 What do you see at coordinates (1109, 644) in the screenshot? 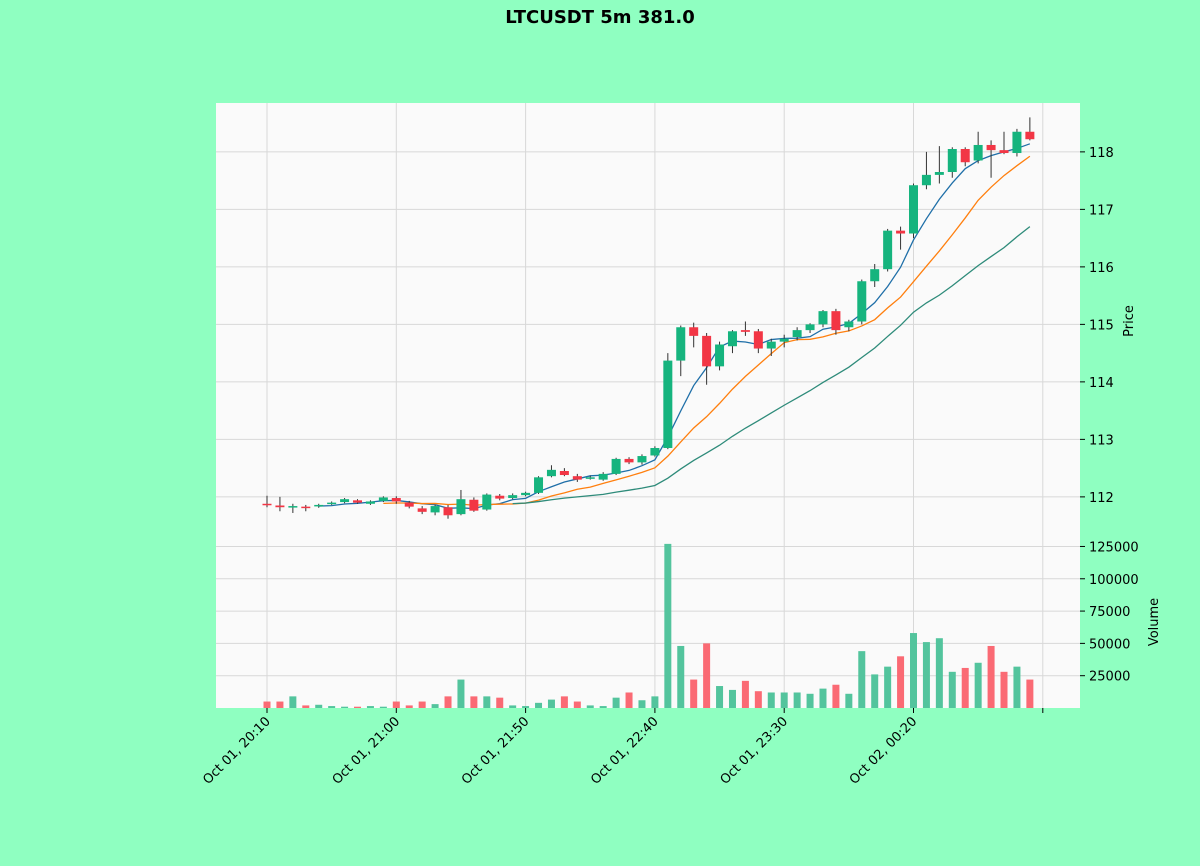
I see `volume-tick-label: 50000` at bounding box center [1109, 644].